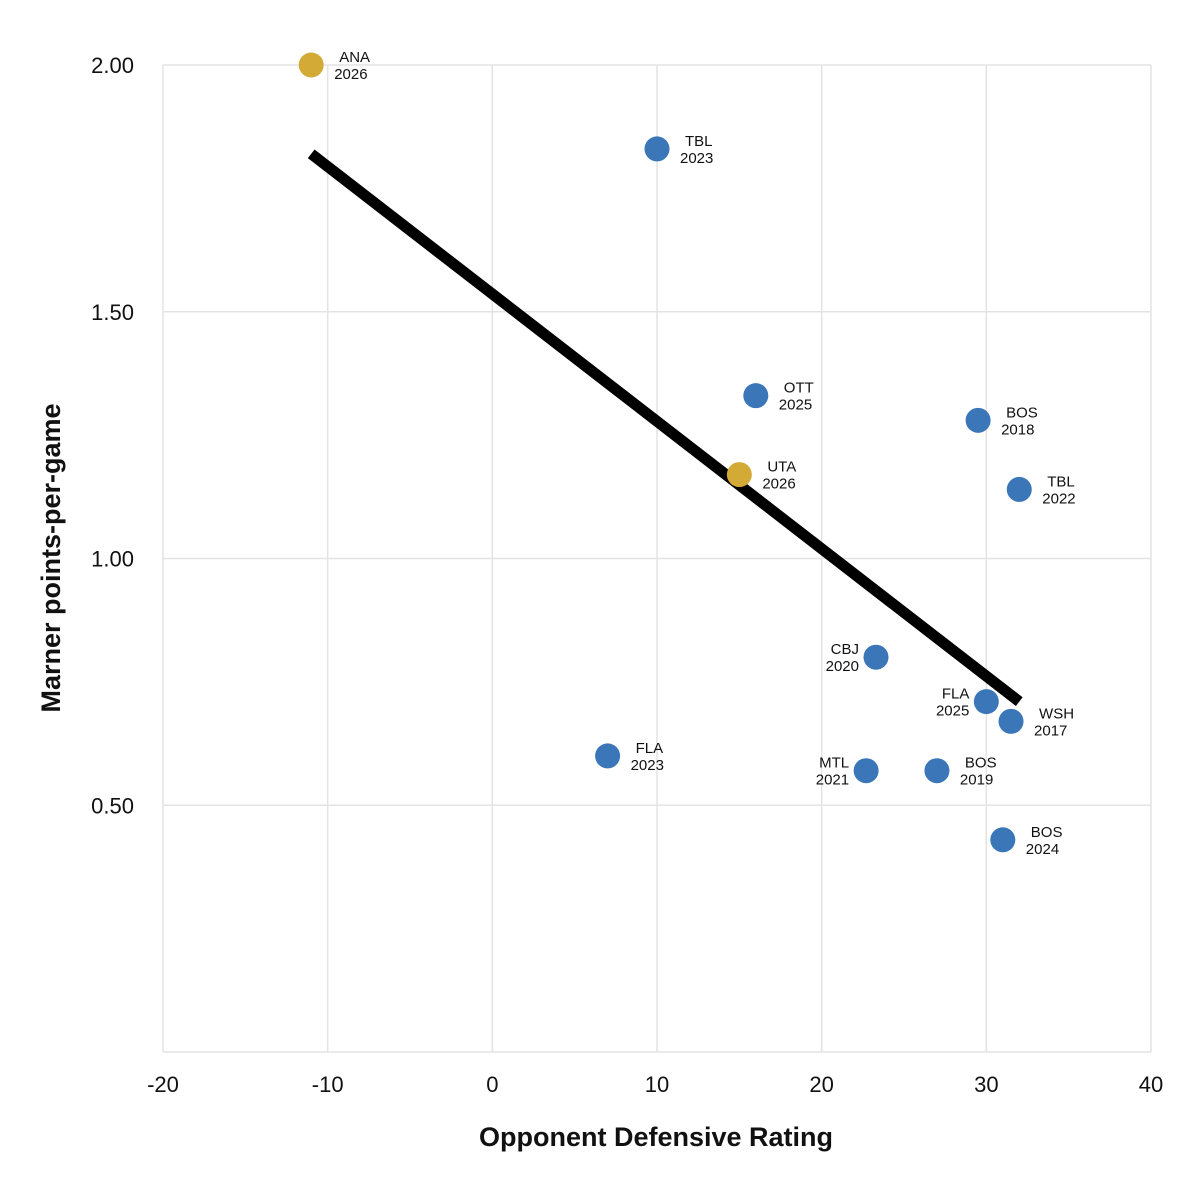 The width and height of the screenshot is (1200, 1181). Describe the element at coordinates (328, 1084) in the screenshot. I see `x-tick-label: -10` at that location.